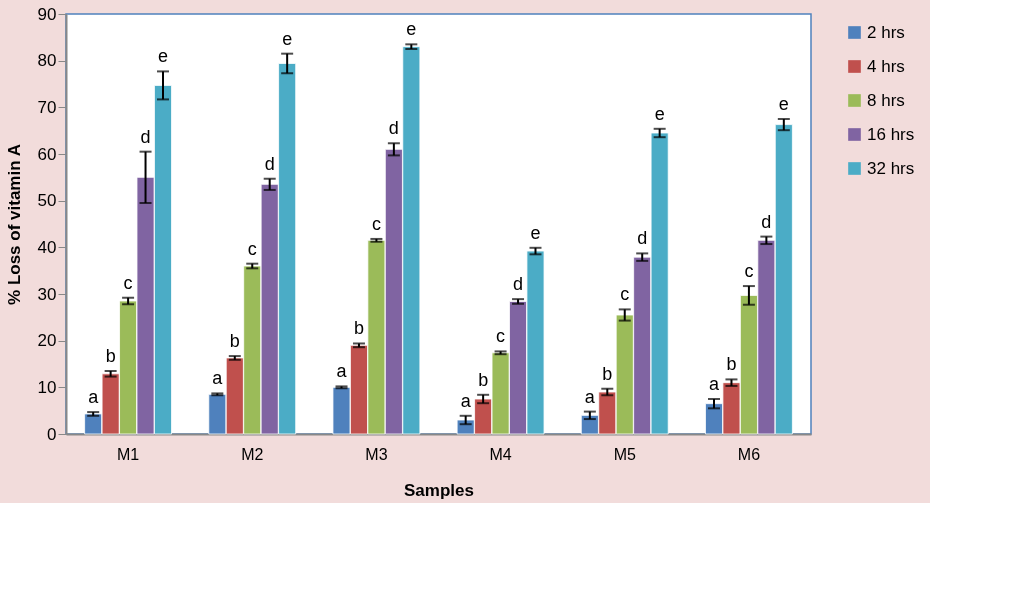  I want to click on legend-label: 32 hrs, so click(891, 168).